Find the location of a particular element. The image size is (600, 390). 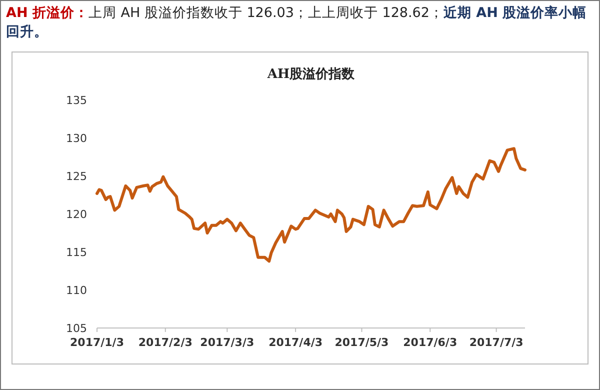

y-tick-label: 110 is located at coordinates (76, 290).